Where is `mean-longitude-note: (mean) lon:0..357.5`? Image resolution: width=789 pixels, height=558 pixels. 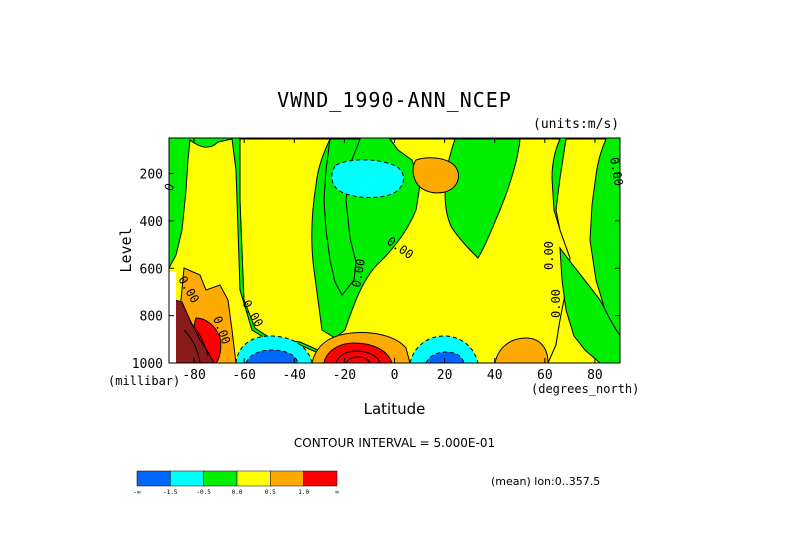
mean-longitude-note: (mean) lon:0..357.5 is located at coordinates (546, 481).